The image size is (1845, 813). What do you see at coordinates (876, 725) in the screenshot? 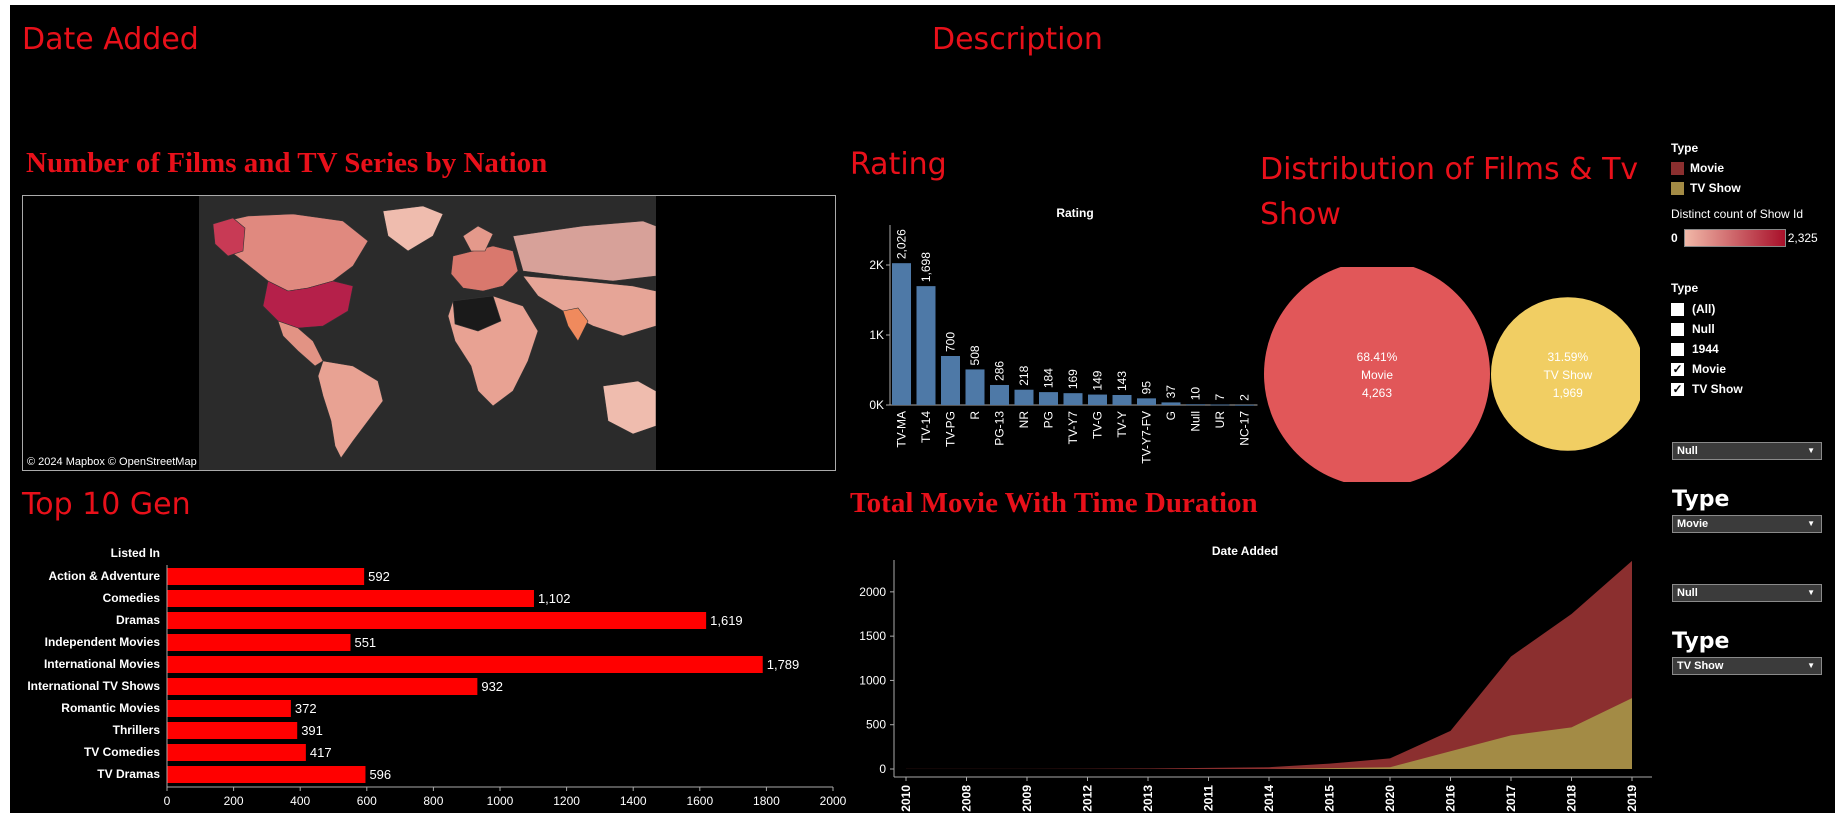
I see `duration-y-tick: 500` at bounding box center [876, 725].